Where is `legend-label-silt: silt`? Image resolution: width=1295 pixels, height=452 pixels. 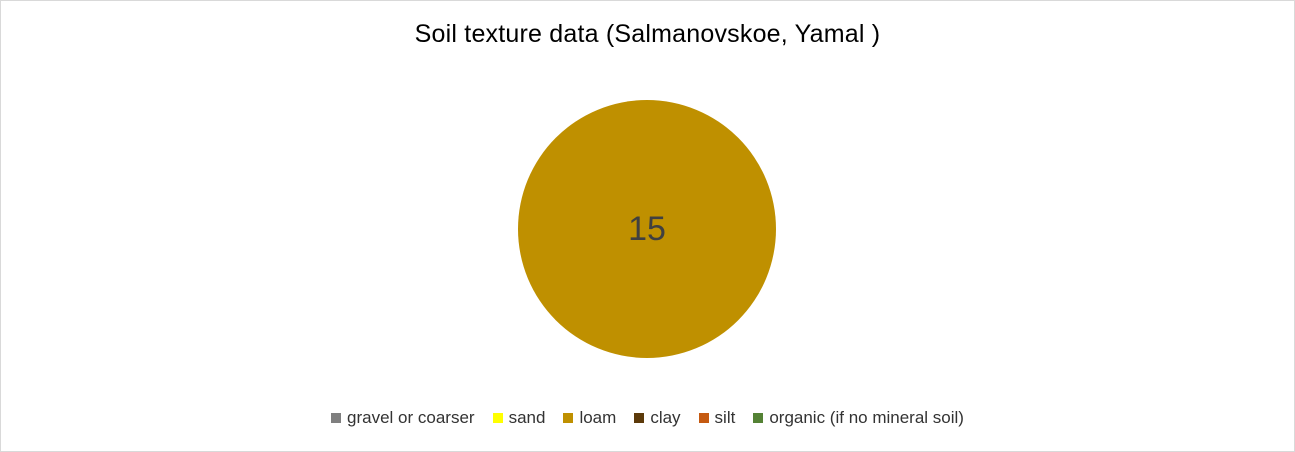
legend-label-silt: silt is located at coordinates (725, 417).